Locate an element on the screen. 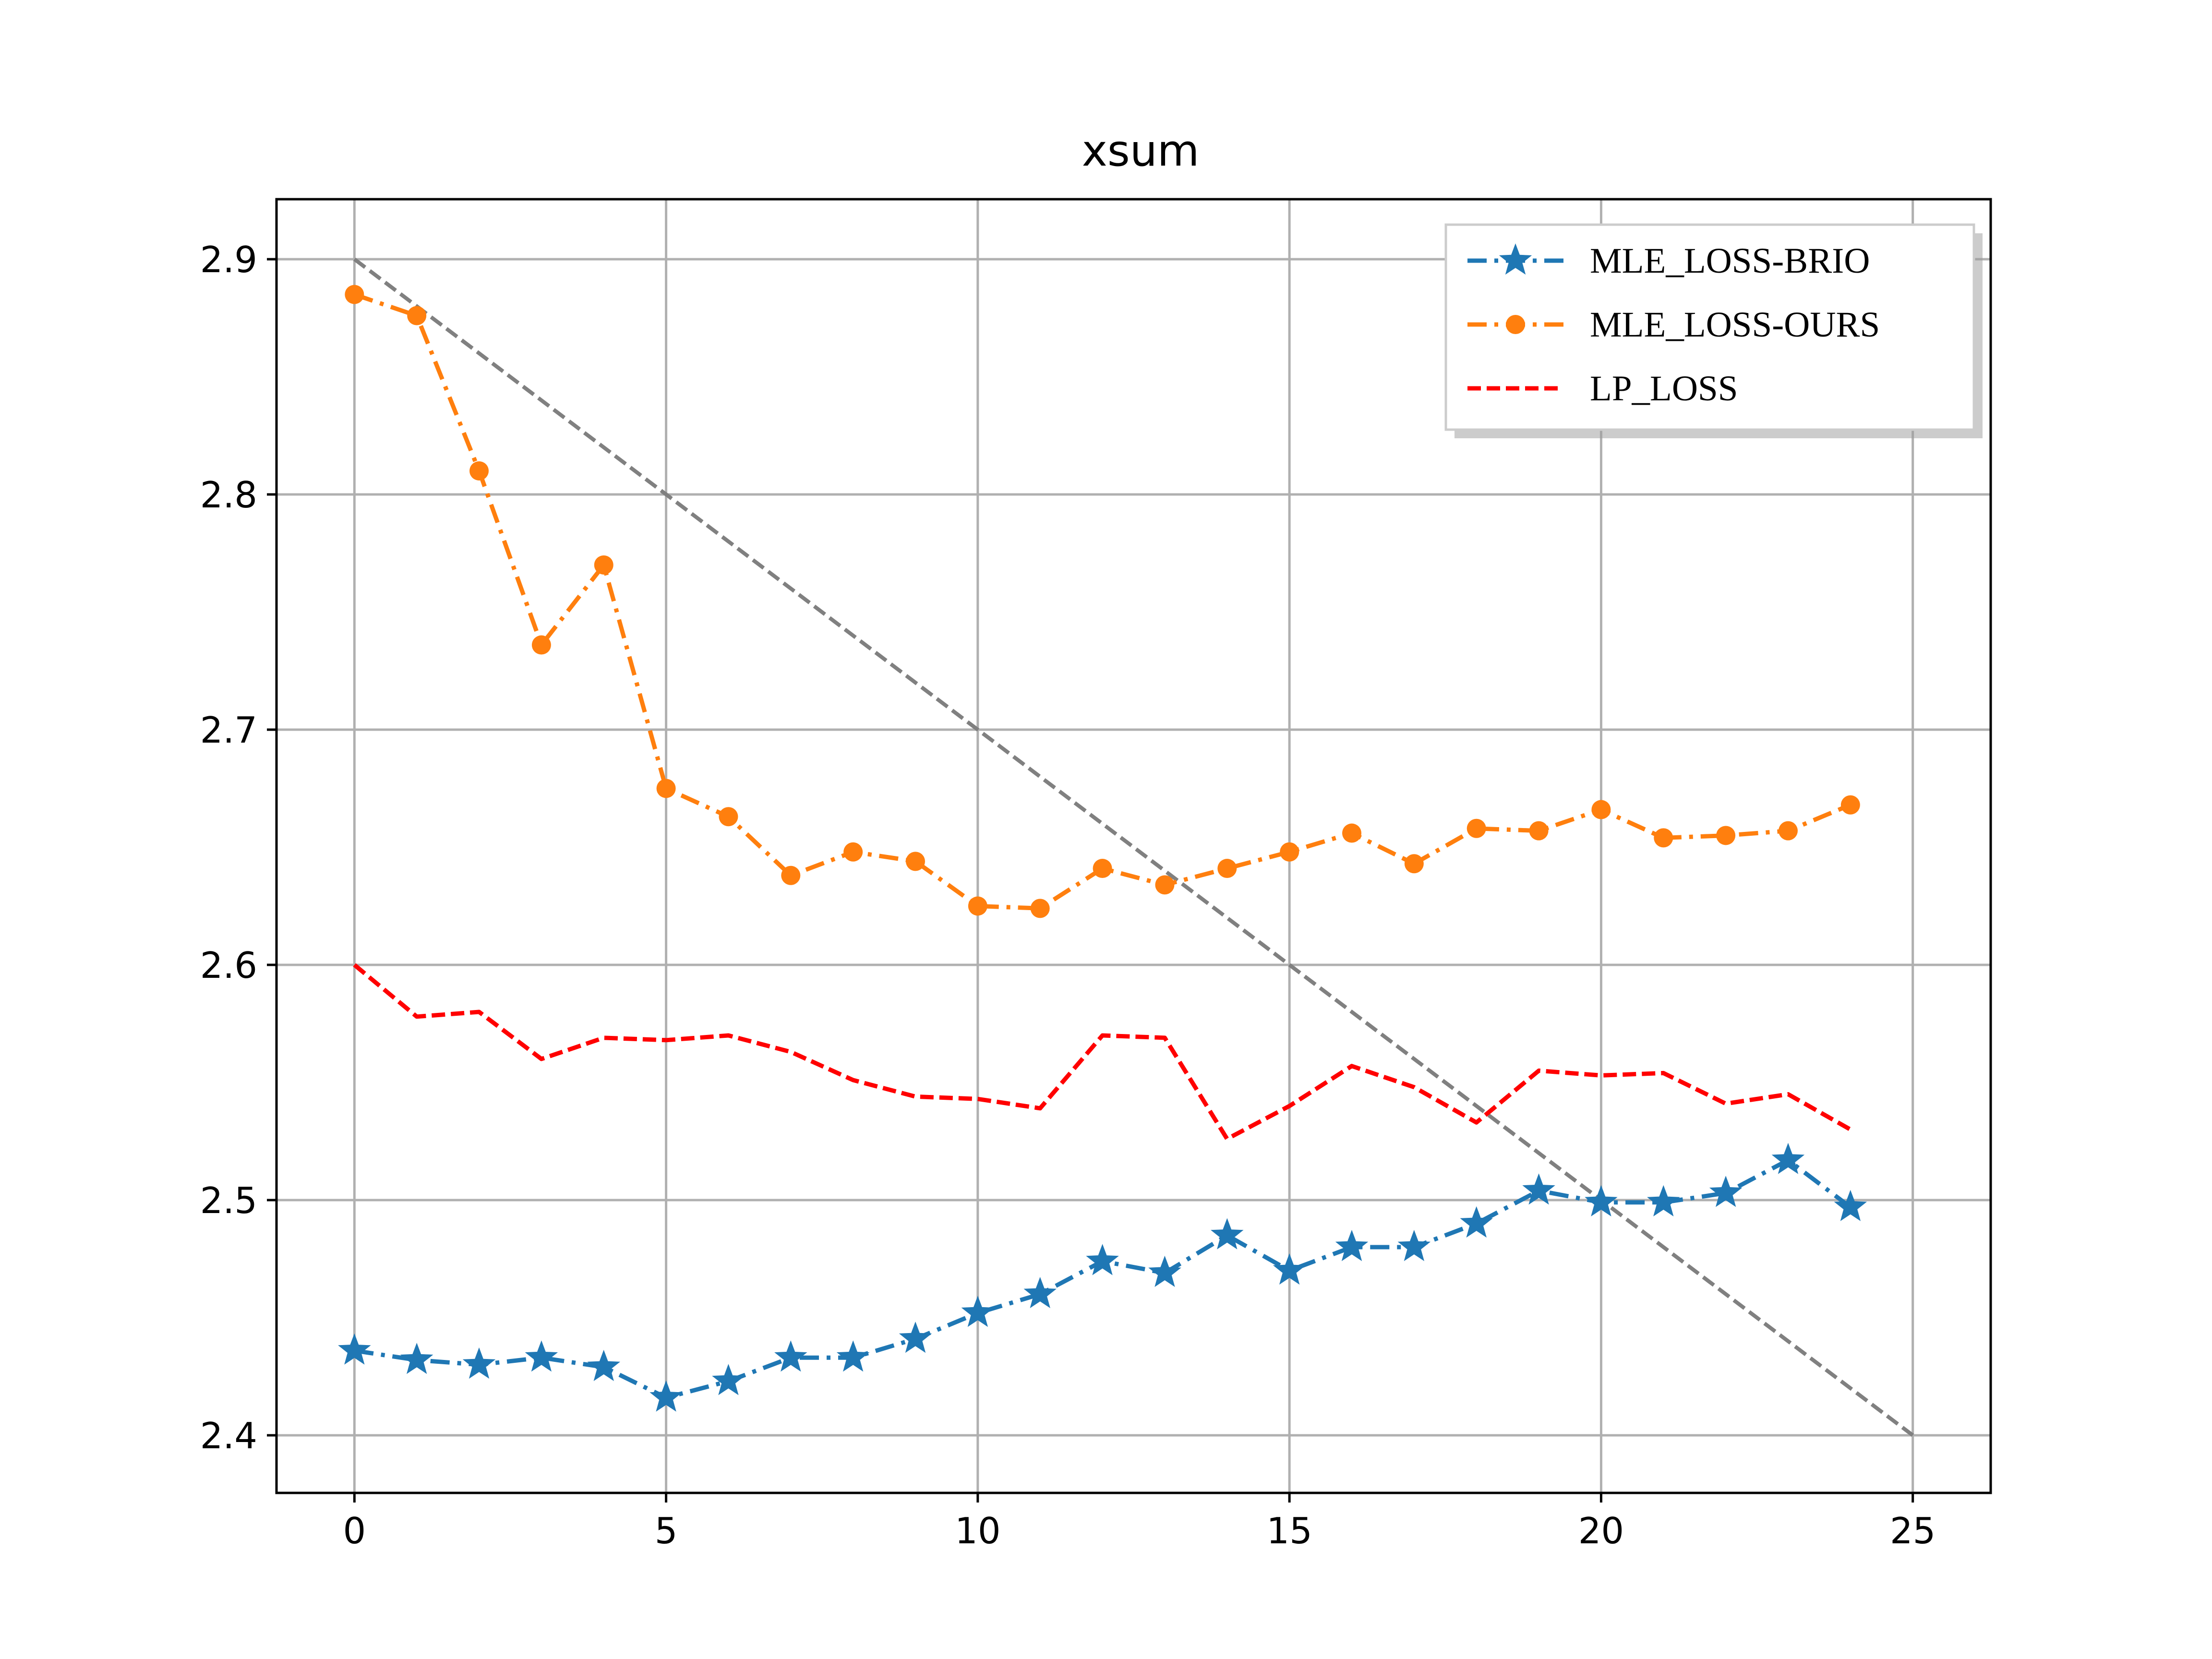 The height and width of the screenshot is (1659, 2212). x-tick-label: 5 is located at coordinates (666, 1531).